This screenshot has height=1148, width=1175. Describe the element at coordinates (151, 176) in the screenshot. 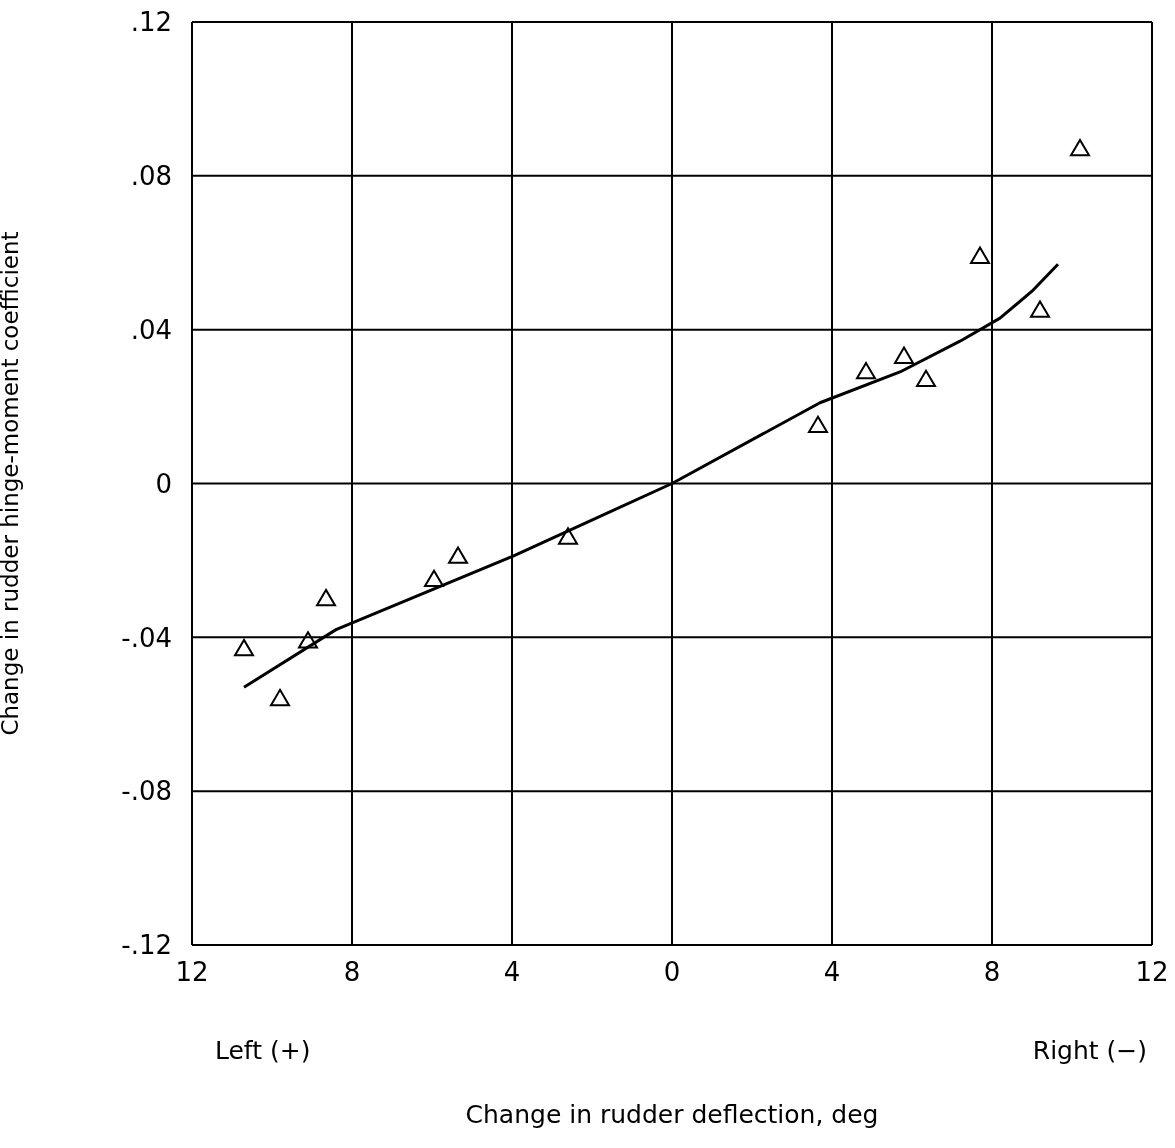

I see `y-tick-label: .08` at that location.